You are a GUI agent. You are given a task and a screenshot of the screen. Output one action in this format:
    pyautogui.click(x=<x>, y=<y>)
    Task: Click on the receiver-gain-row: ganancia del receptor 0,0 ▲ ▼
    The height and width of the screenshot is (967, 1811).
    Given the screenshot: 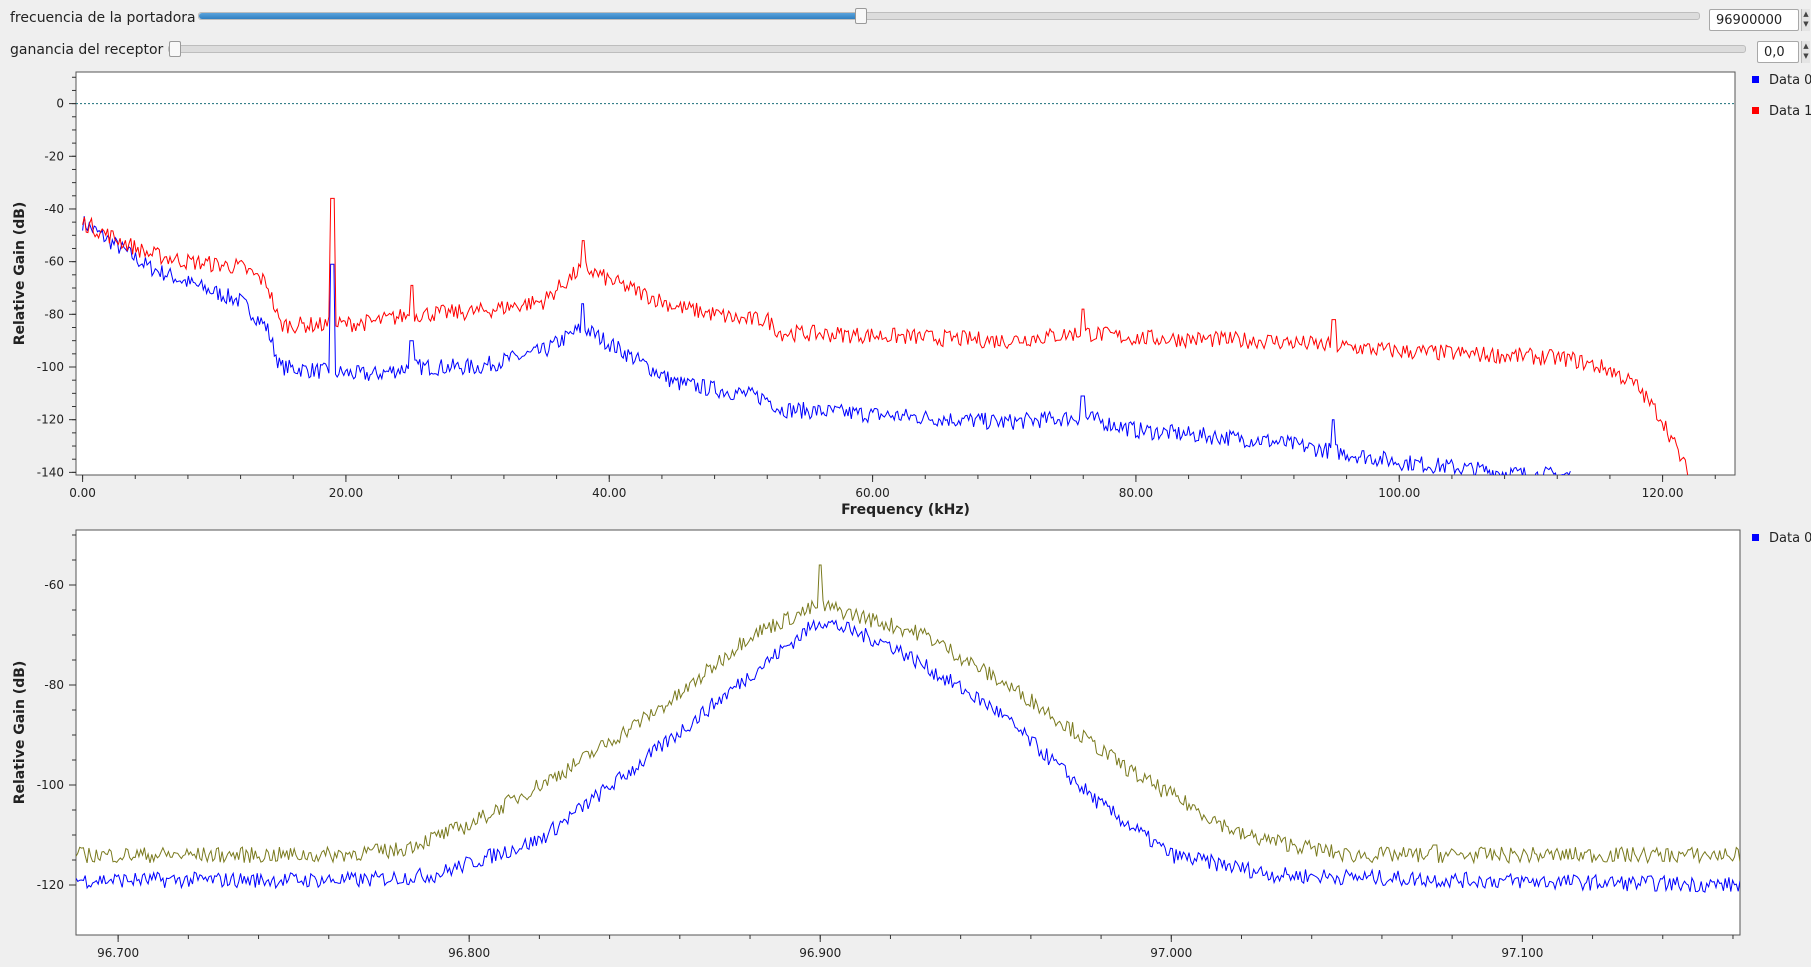 What is the action you would take?
    pyautogui.click(x=905, y=53)
    